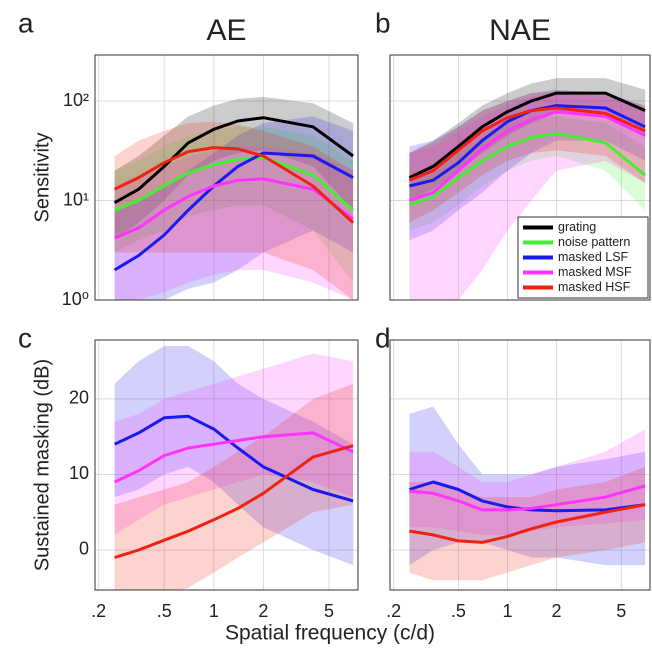 This screenshot has width=652, height=648. I want to click on y-axis-label: Sensitivity, so click(42, 177).